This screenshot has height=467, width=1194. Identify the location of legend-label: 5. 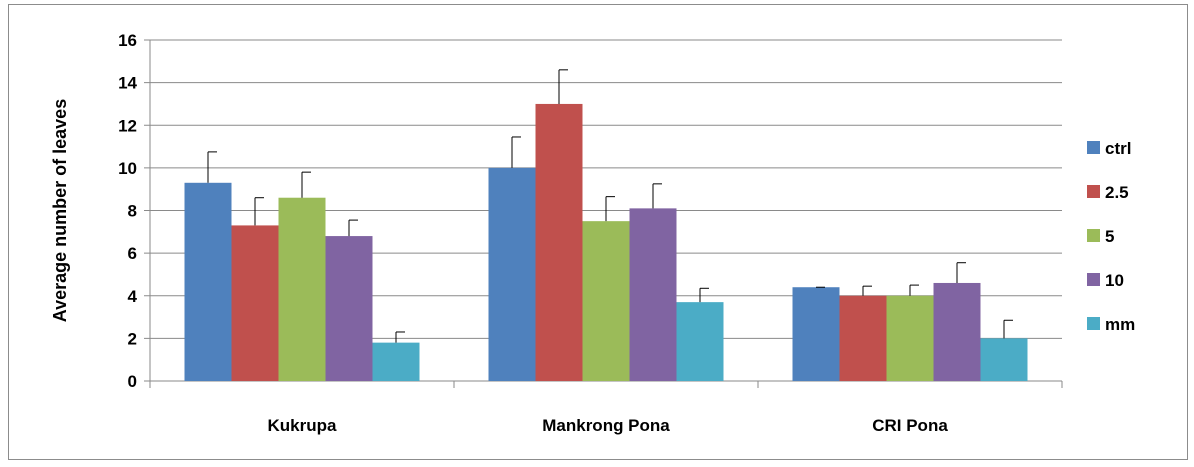
(1109, 236).